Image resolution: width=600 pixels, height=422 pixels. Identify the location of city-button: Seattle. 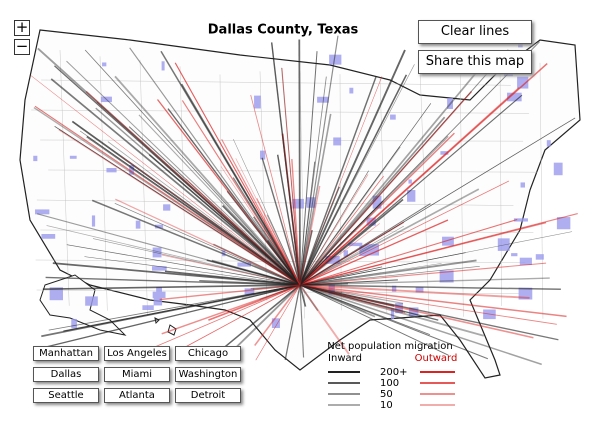
(66, 395).